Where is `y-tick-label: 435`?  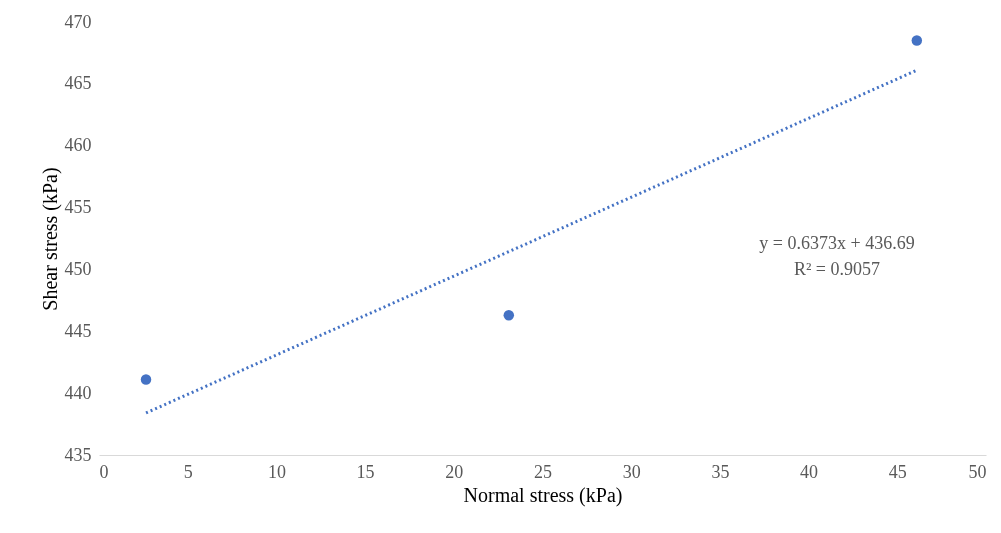 y-tick-label: 435 is located at coordinates (78, 454).